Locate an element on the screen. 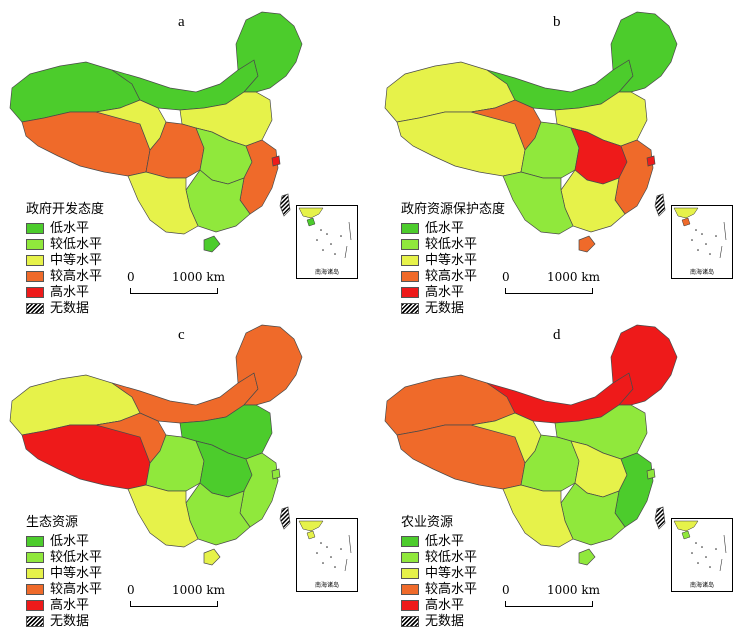  map-legend: 生态资源 低水平 较低水平 中等水平 较高水平 高水平 无数据 is located at coordinates (64, 572).